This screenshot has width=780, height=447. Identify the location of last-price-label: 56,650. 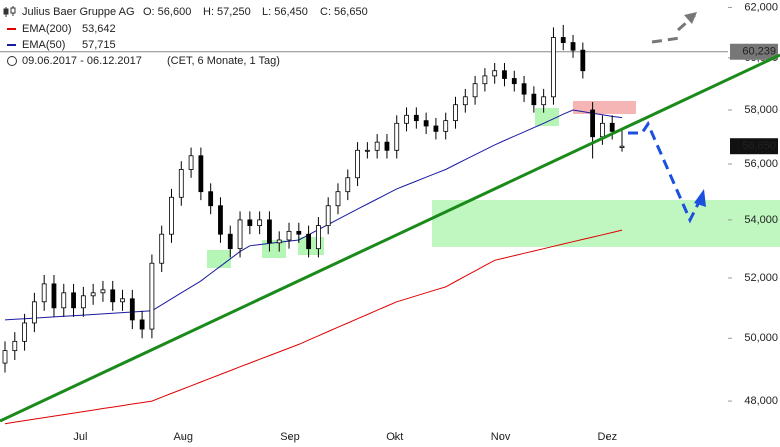
(759, 146).